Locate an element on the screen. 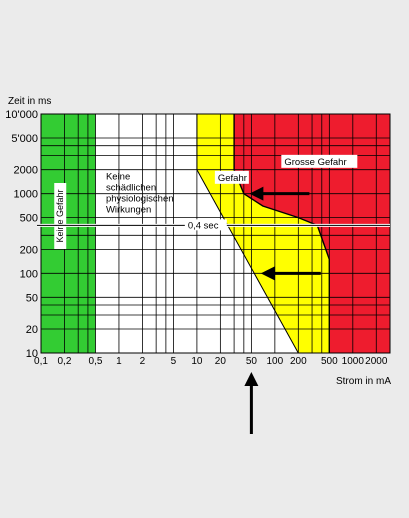 This screenshot has width=409, height=518. y-tick-label: 10 is located at coordinates (32, 354).